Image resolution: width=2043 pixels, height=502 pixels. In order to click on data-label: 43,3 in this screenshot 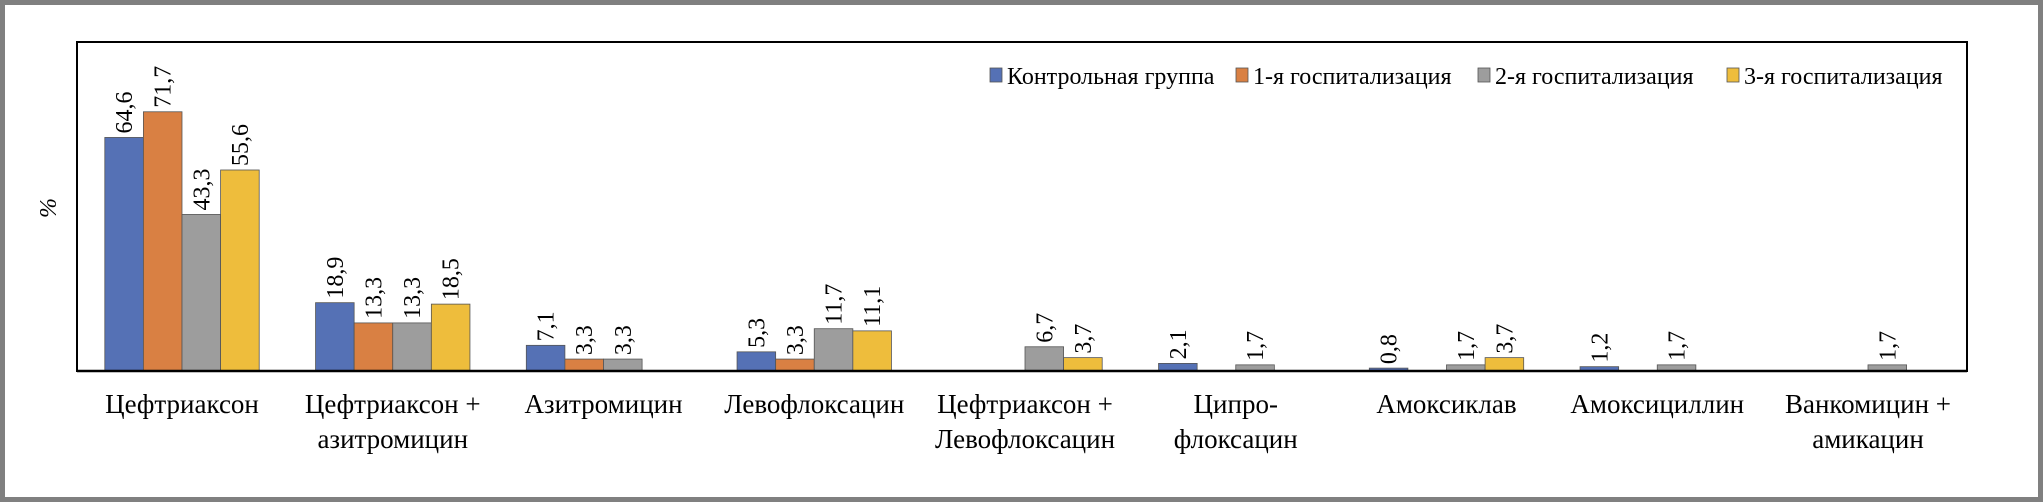, I will do `click(202, 189)`.